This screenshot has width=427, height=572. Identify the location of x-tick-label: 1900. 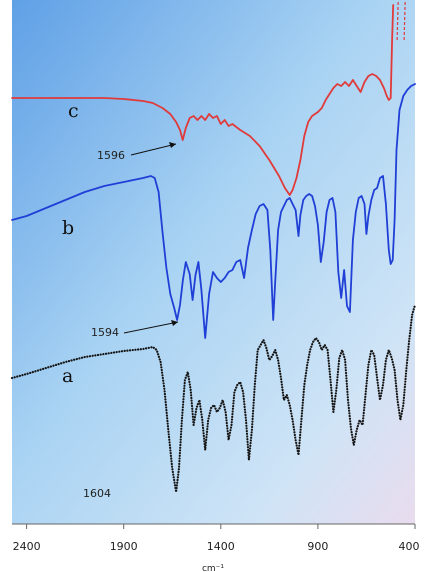
(124, 546).